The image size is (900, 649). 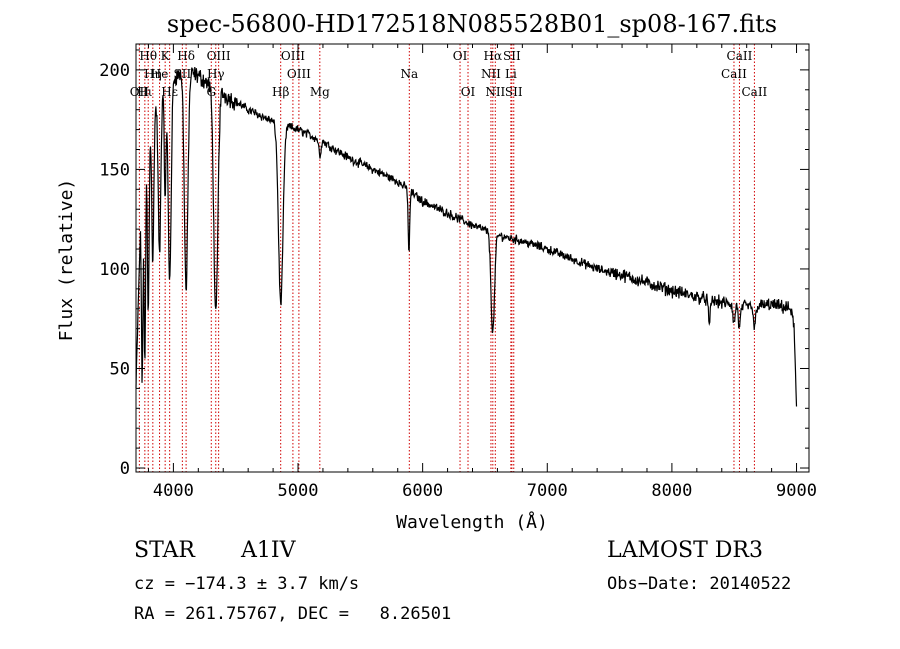 I want to click on line-label-15: NII, so click(x=491, y=74).